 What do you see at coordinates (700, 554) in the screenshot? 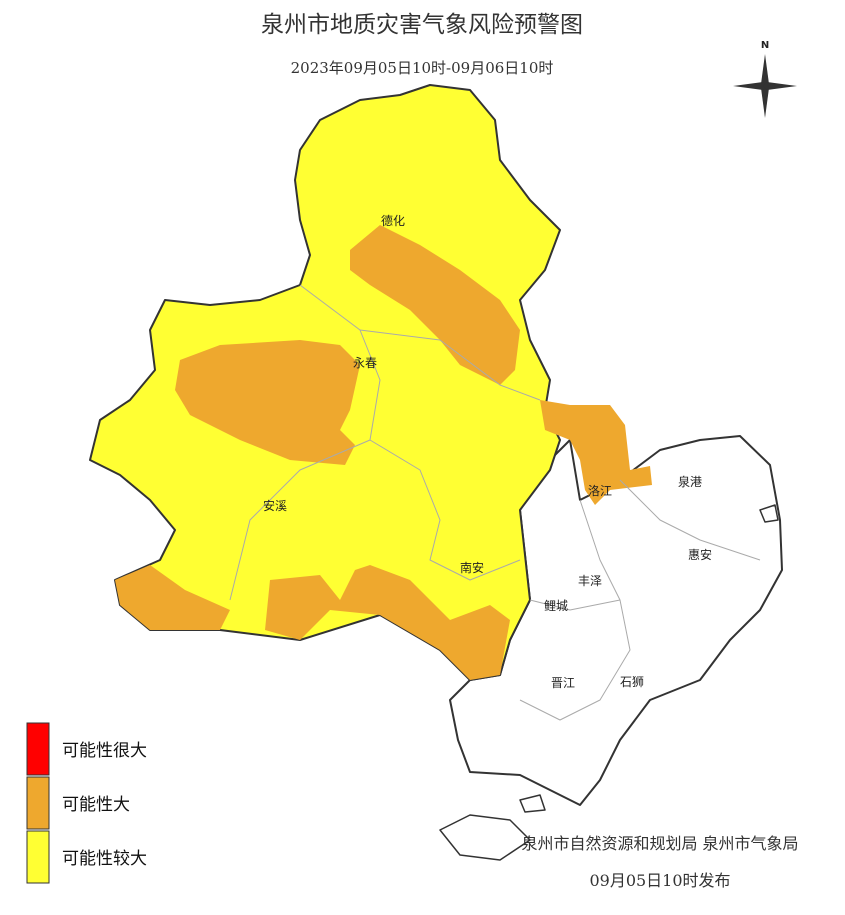
I see `place-label: 惠安` at bounding box center [700, 554].